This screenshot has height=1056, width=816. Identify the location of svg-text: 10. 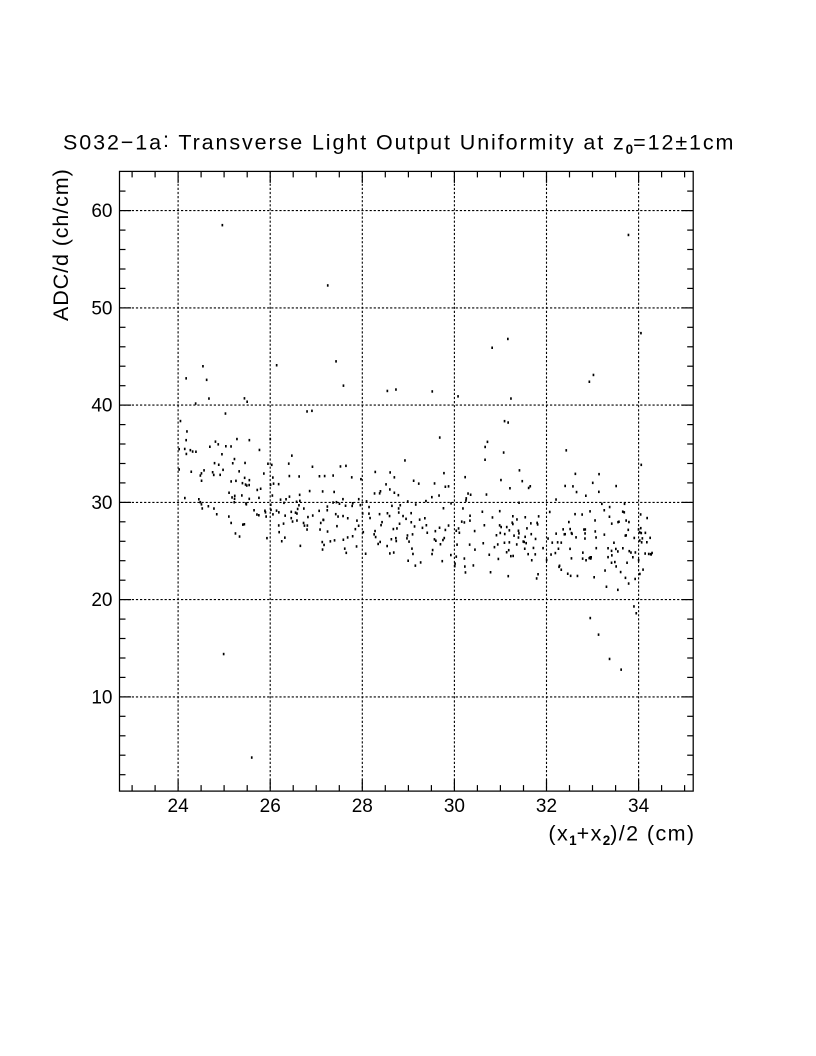
(101, 698).